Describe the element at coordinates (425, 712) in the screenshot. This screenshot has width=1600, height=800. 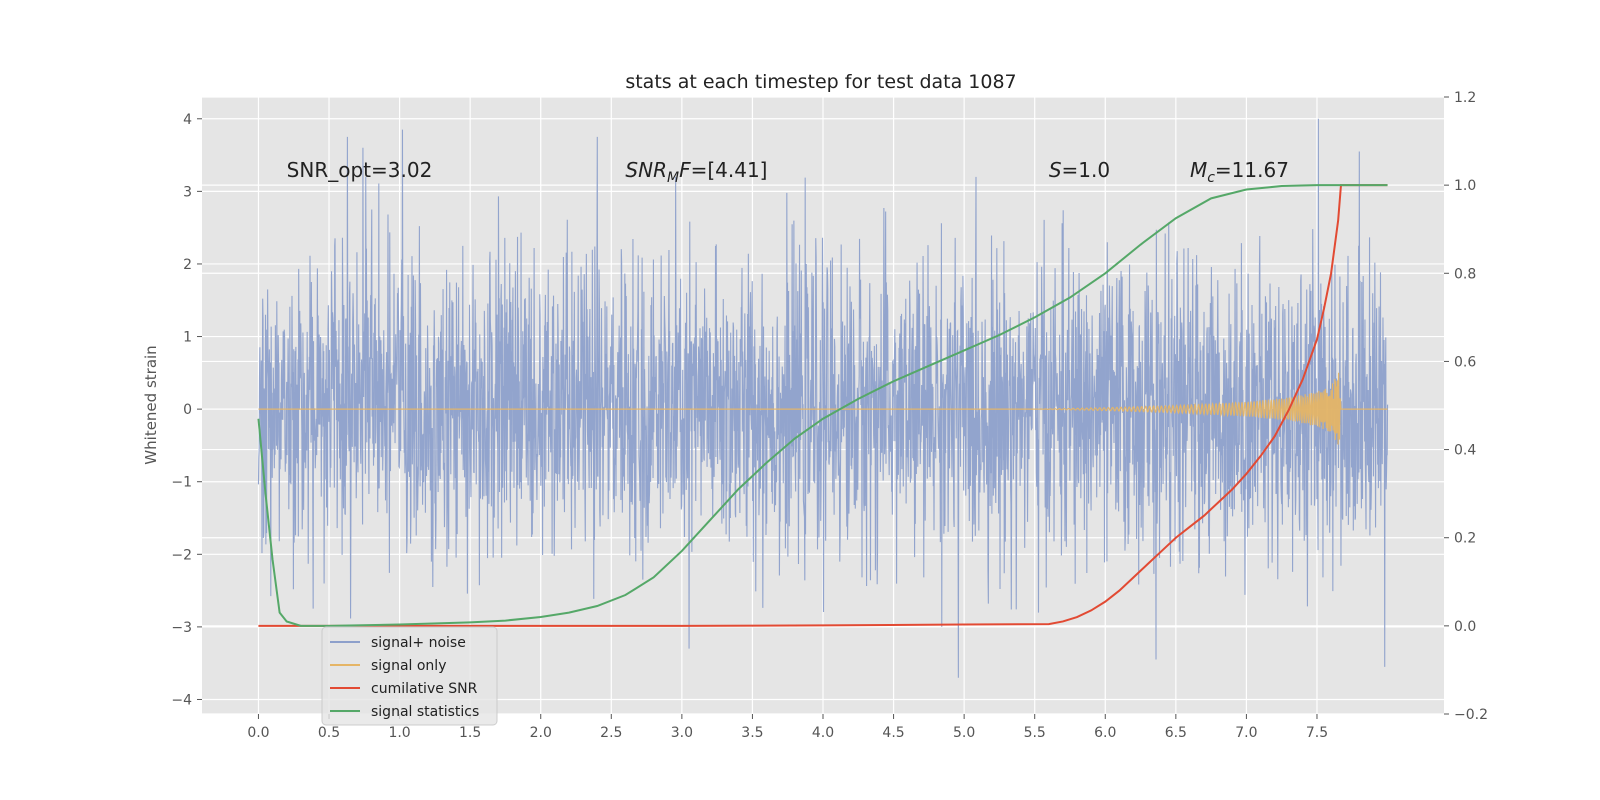
I see `legend-label: signal statistics` at that location.